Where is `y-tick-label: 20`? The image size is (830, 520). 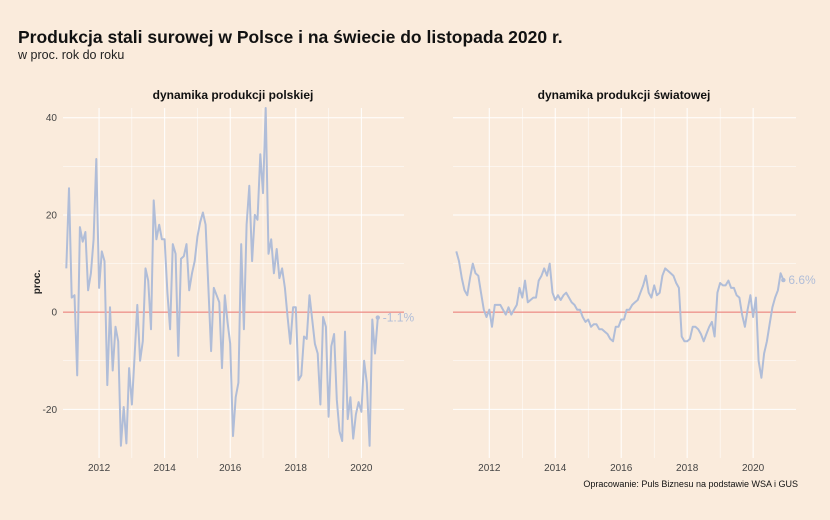 y-tick-label: 20 is located at coordinates (52, 215).